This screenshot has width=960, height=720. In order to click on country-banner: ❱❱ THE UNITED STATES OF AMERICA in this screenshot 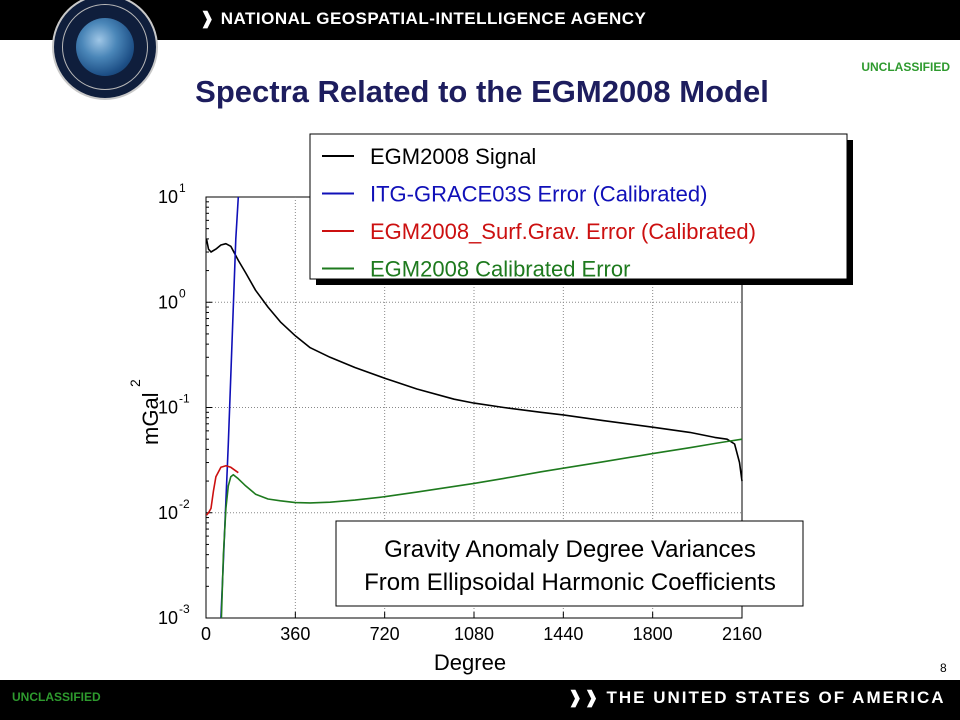, I will do `click(757, 698)`.